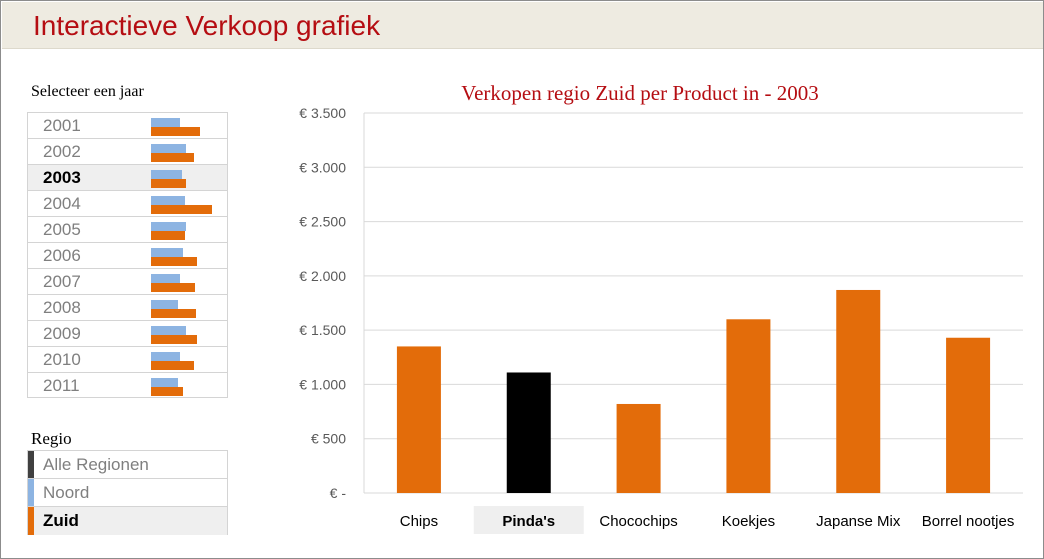 The image size is (1044, 559). I want to click on y-tick-label: € 1.000, so click(322, 384).